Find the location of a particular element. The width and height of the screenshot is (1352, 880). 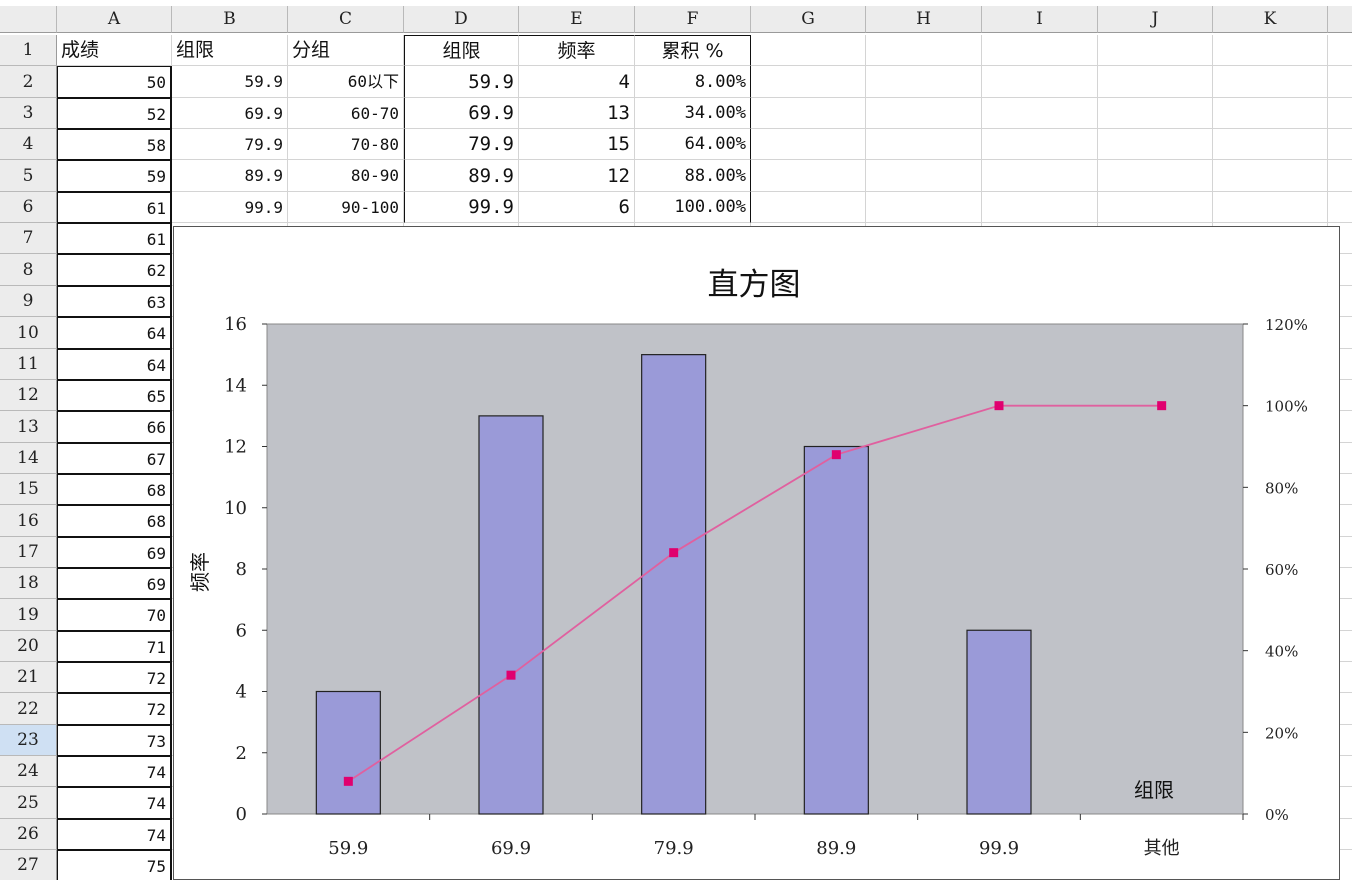

column-header-i: I is located at coordinates (1040, 19).